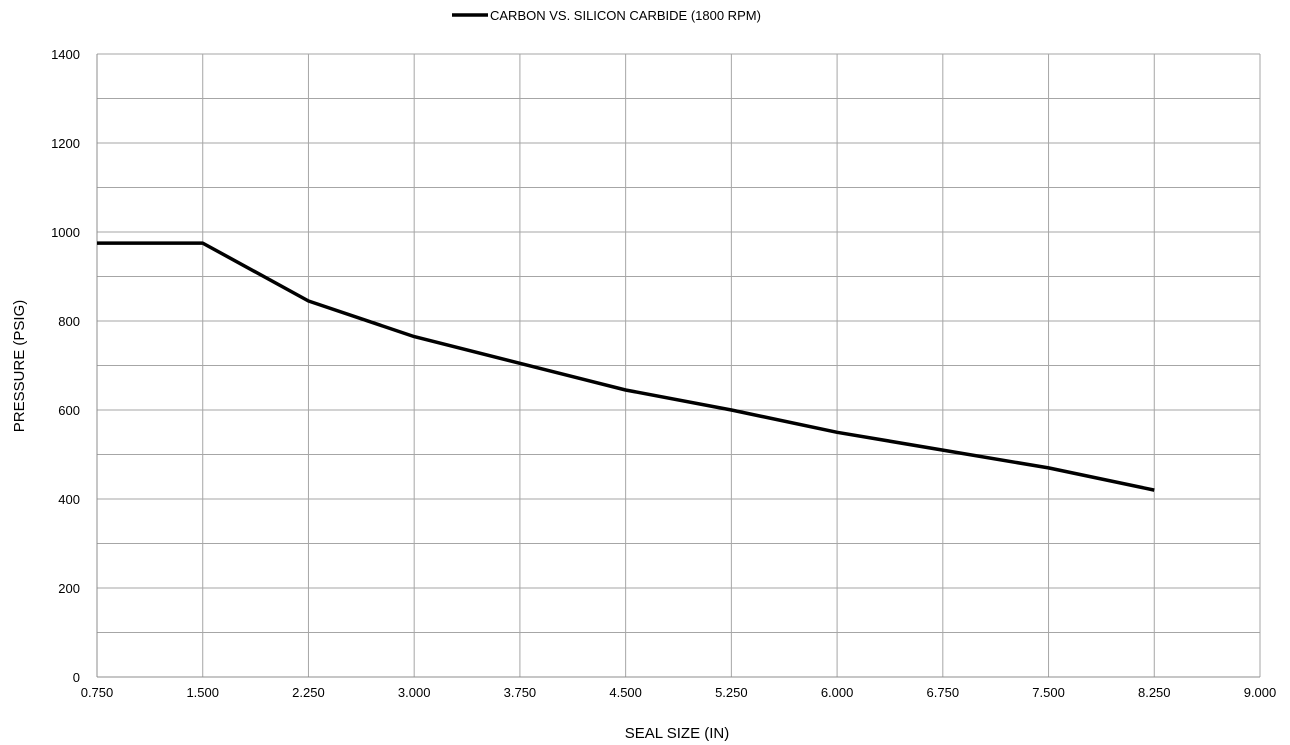 Image resolution: width=1290 pixels, height=745 pixels. I want to click on x-tick-label: 5.250, so click(731, 692).